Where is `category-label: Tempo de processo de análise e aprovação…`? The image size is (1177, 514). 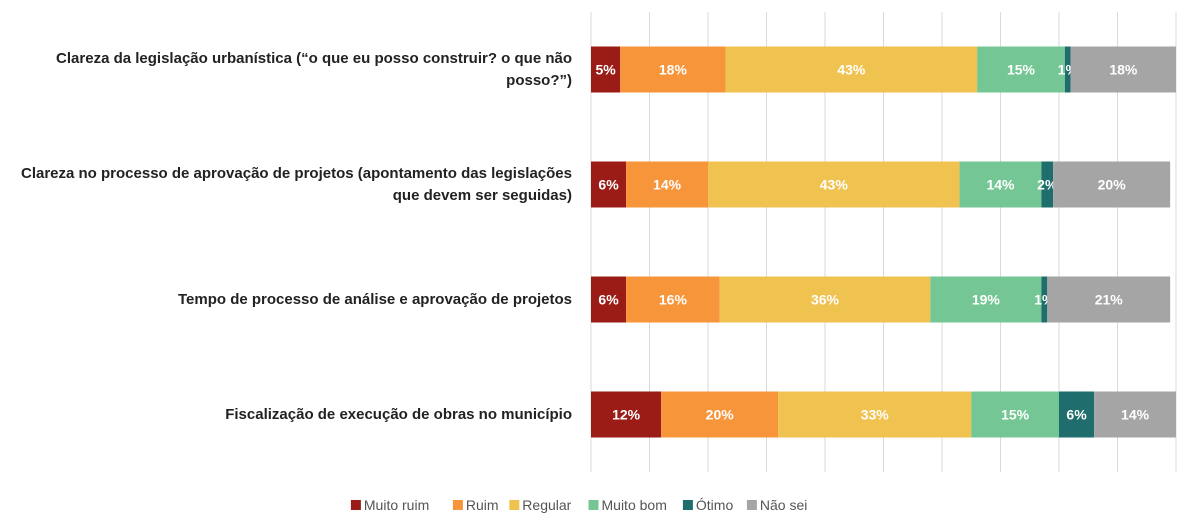 category-label: Tempo de processo de análise e aprovação… is located at coordinates (374, 299).